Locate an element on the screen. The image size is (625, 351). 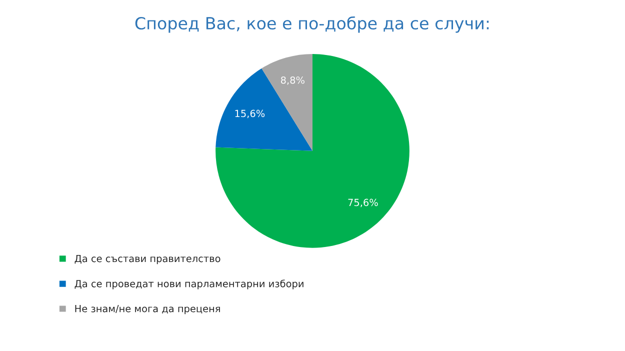
pie-slice is located at coordinates (264, 109).